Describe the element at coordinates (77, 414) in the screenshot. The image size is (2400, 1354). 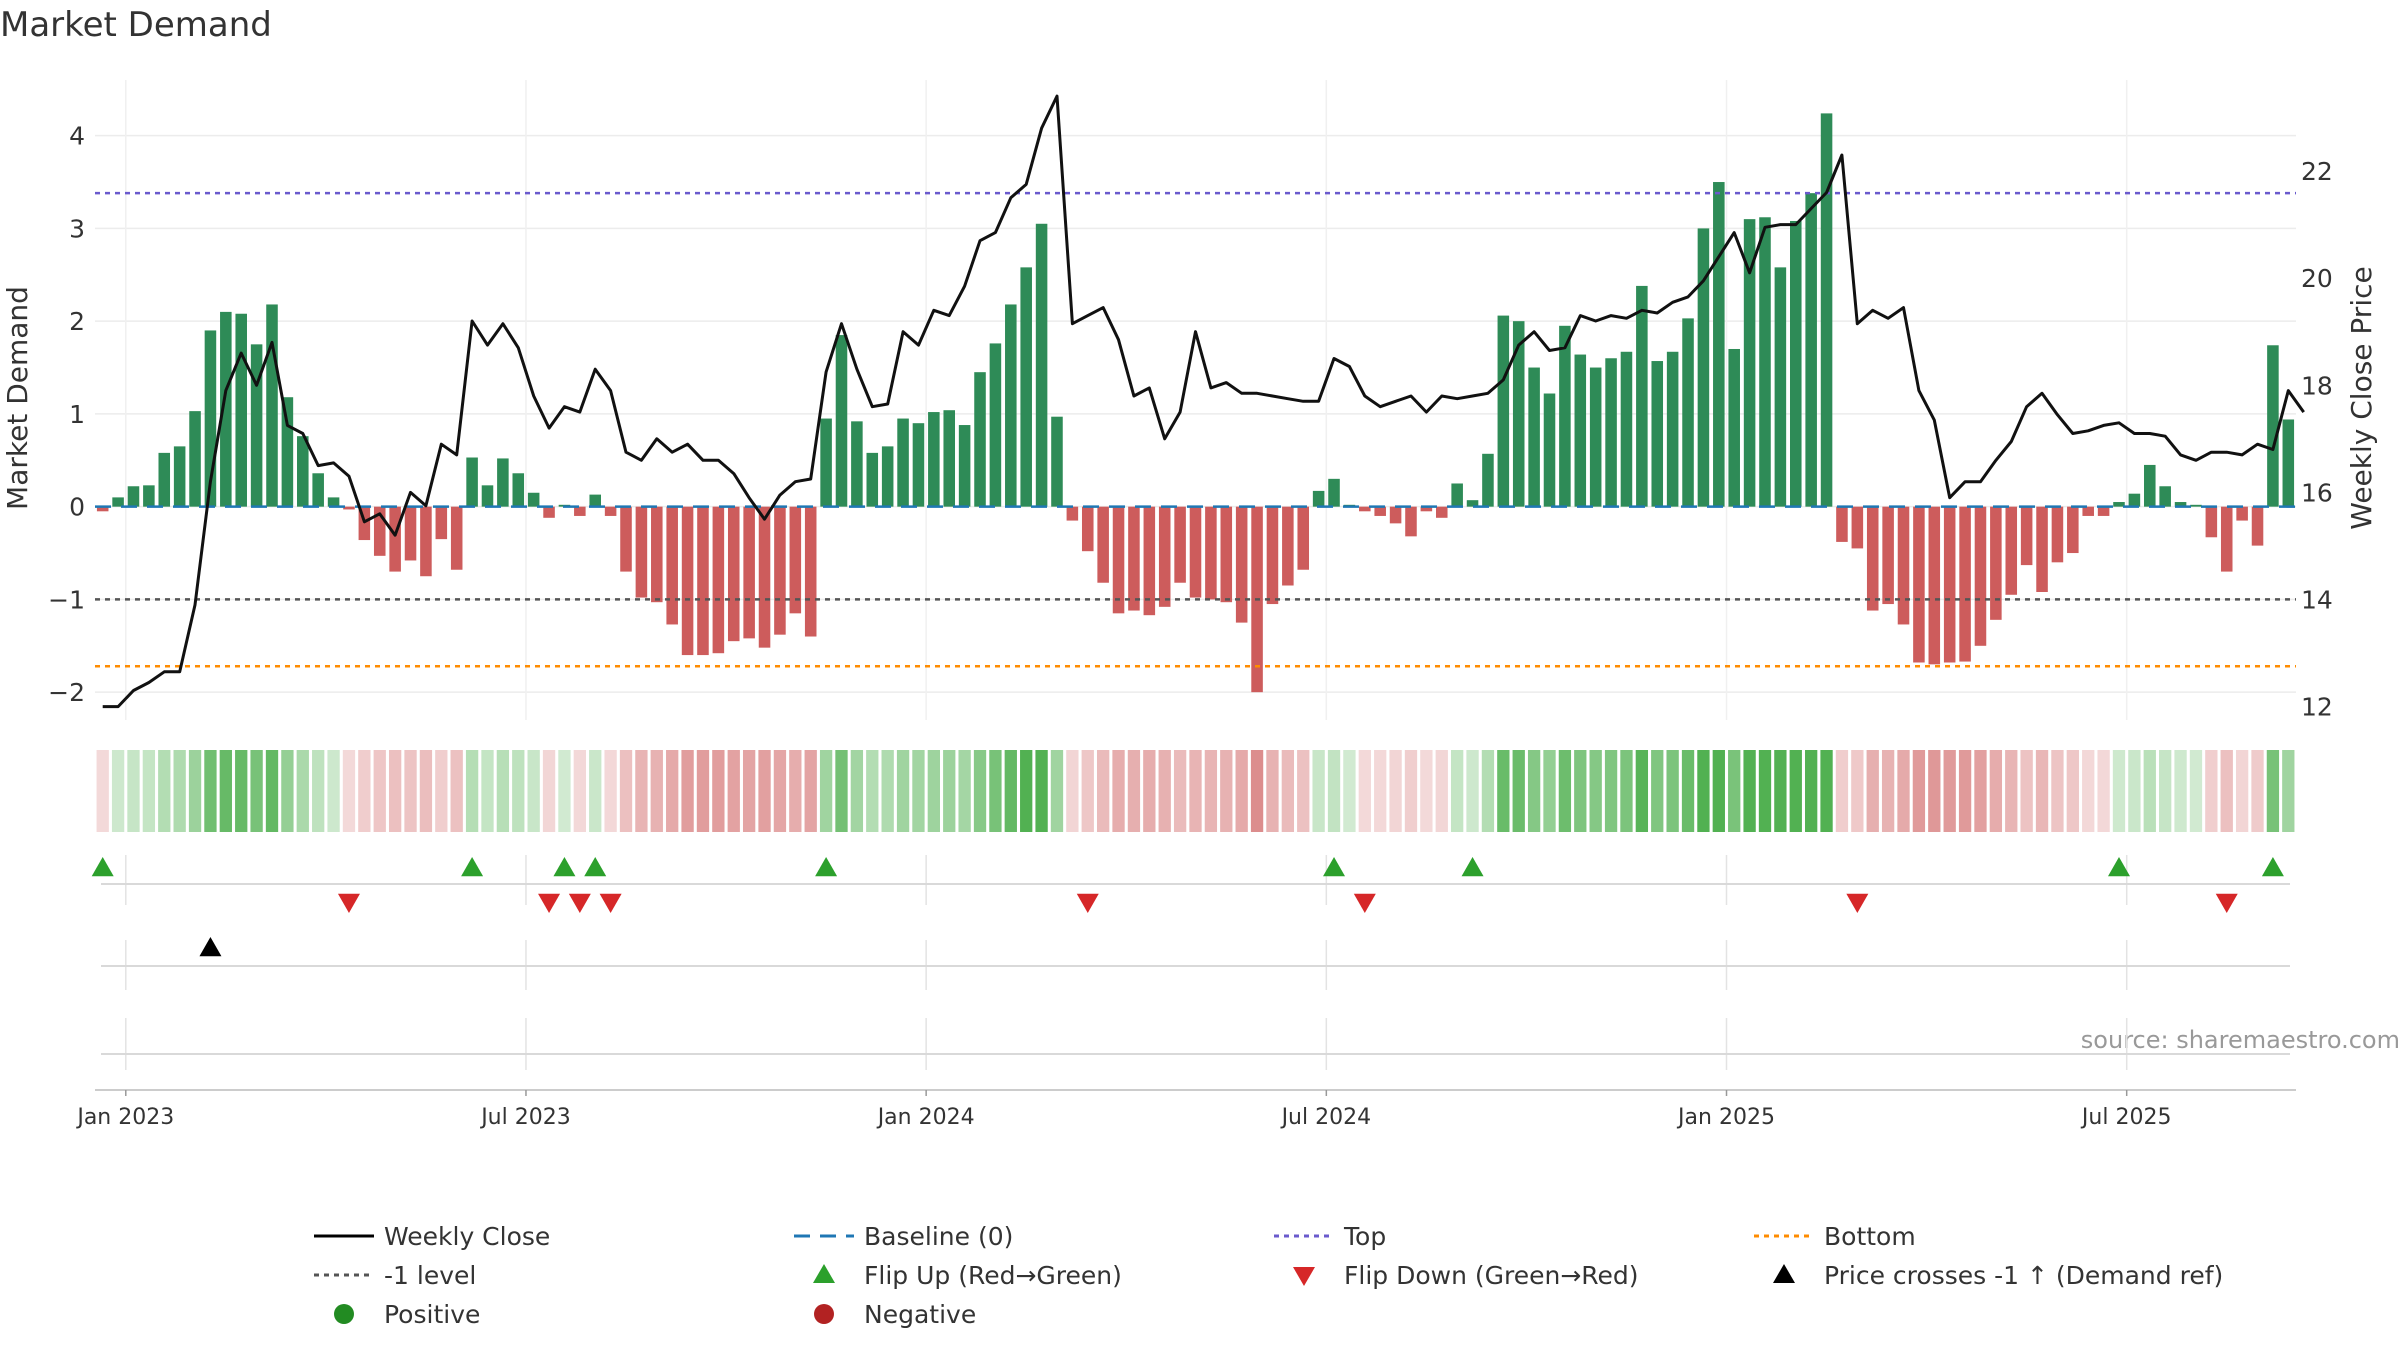
I see `y-tick-label-left: 1` at that location.